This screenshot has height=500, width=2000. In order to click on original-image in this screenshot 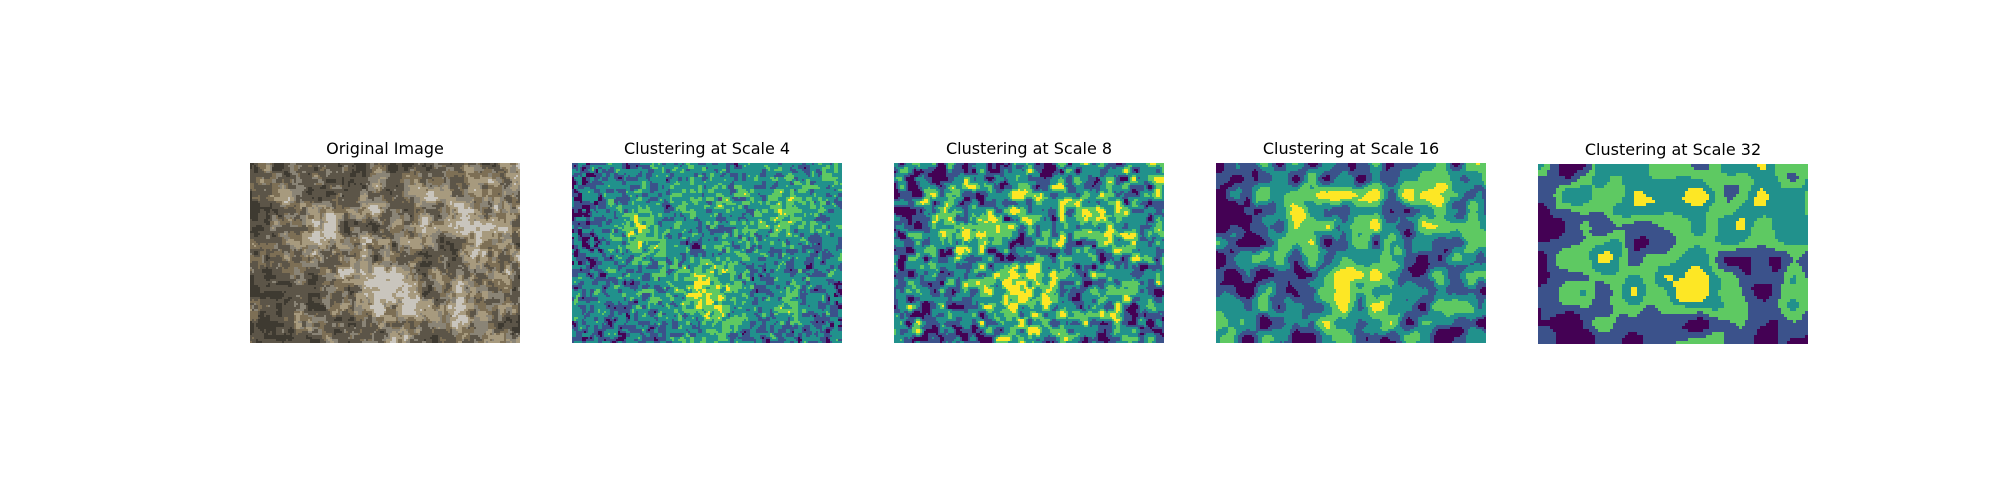, I will do `click(385, 253)`.